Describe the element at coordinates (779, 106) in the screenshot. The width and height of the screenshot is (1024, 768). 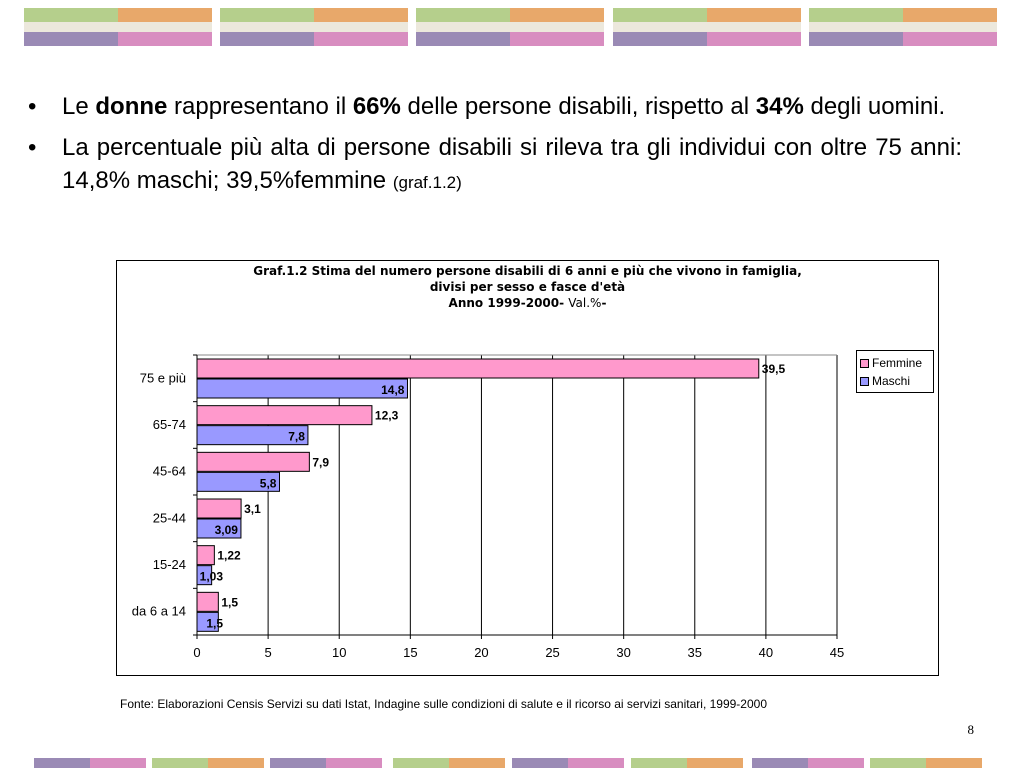
I see `bullet-1-bold-34: 34%` at that location.